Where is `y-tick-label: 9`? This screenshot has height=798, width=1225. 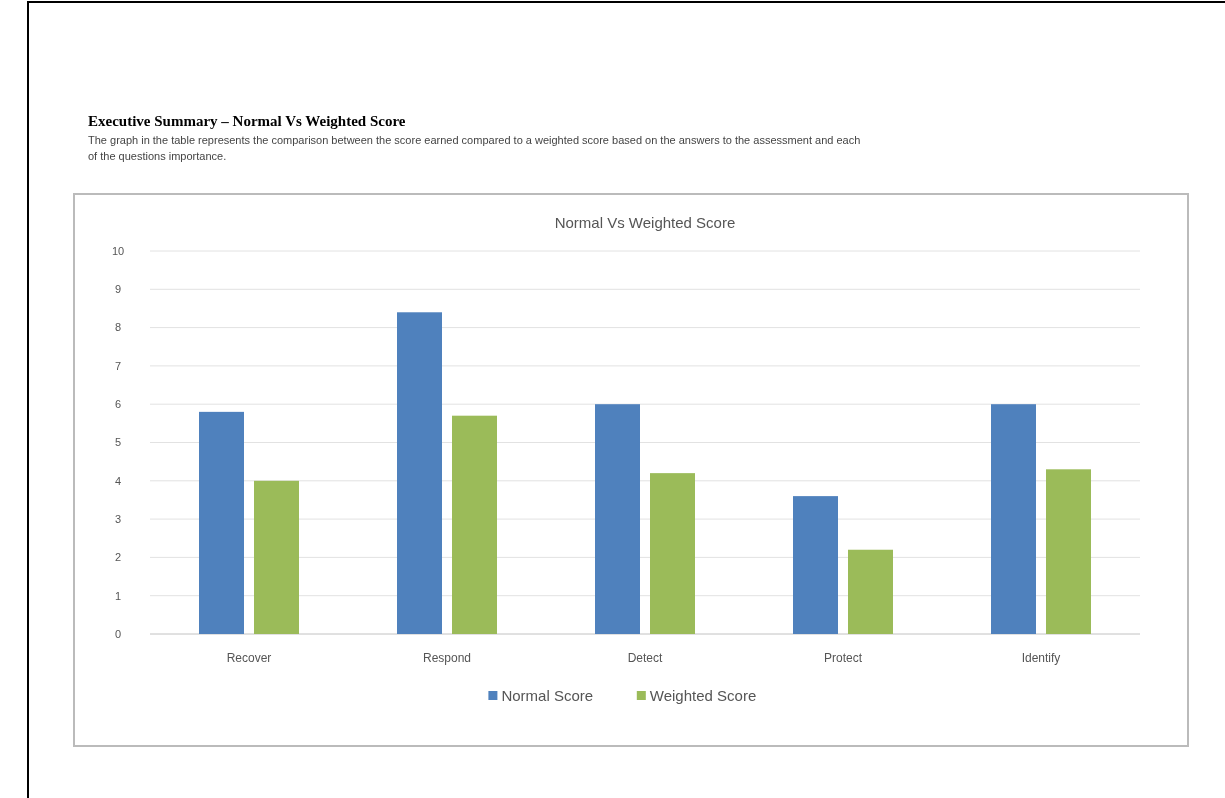
y-tick-label: 9 is located at coordinates (118, 289).